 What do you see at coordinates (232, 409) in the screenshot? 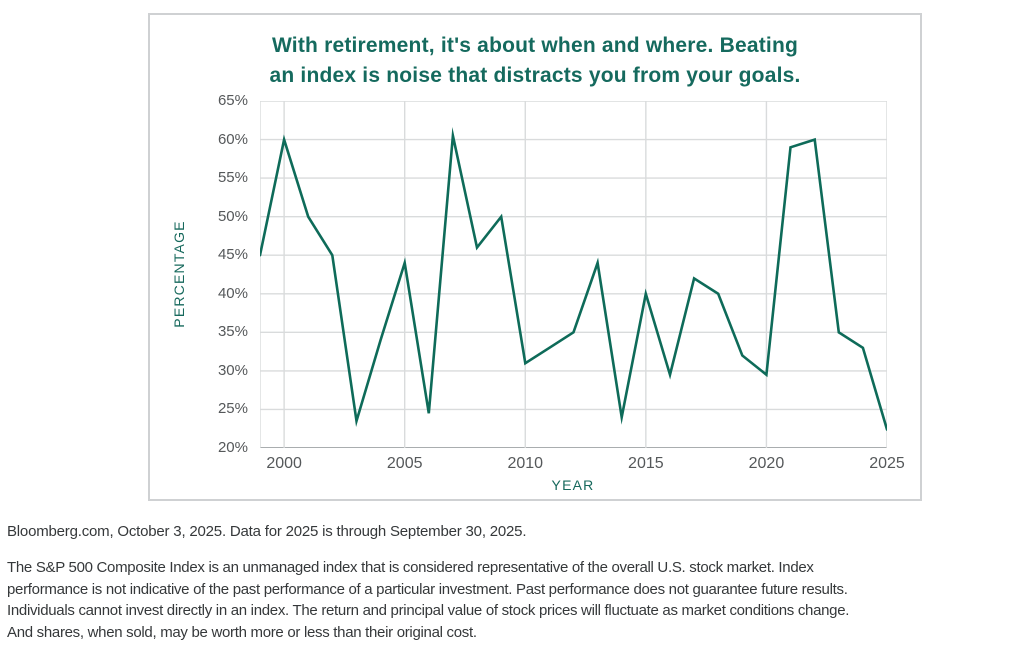
I see `y-tick-label: 25%` at bounding box center [232, 409].